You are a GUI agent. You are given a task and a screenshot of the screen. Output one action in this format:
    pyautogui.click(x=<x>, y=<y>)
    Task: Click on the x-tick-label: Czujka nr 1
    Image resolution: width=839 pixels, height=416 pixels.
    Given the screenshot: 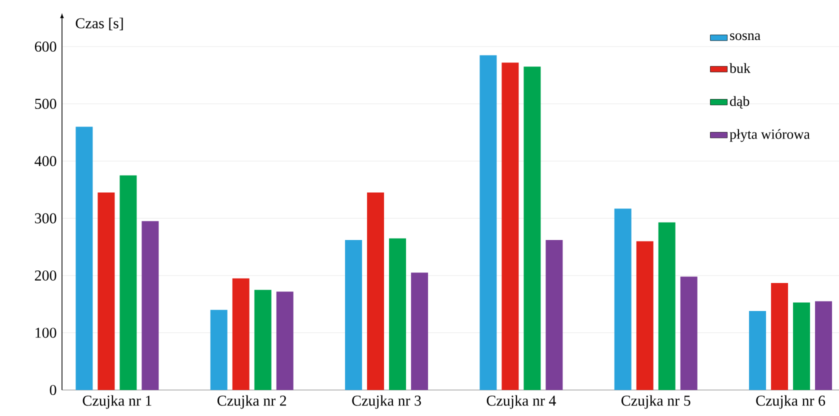 What is the action you would take?
    pyautogui.click(x=117, y=402)
    